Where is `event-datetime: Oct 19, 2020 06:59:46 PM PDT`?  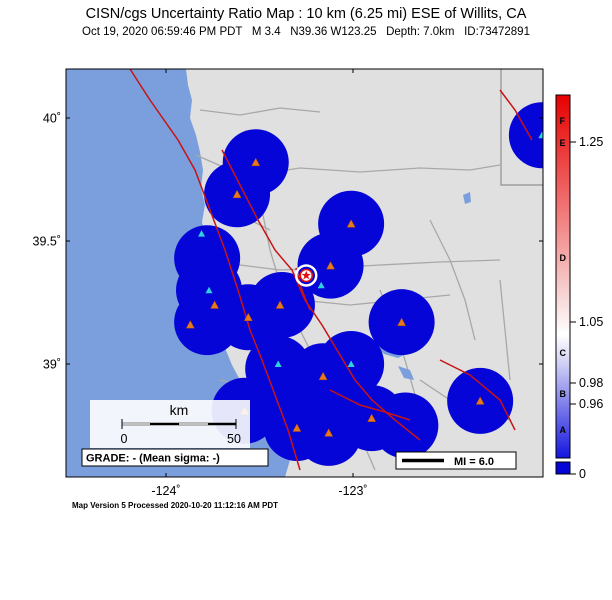
event-datetime: Oct 19, 2020 06:59:46 PM PDT is located at coordinates (162, 32).